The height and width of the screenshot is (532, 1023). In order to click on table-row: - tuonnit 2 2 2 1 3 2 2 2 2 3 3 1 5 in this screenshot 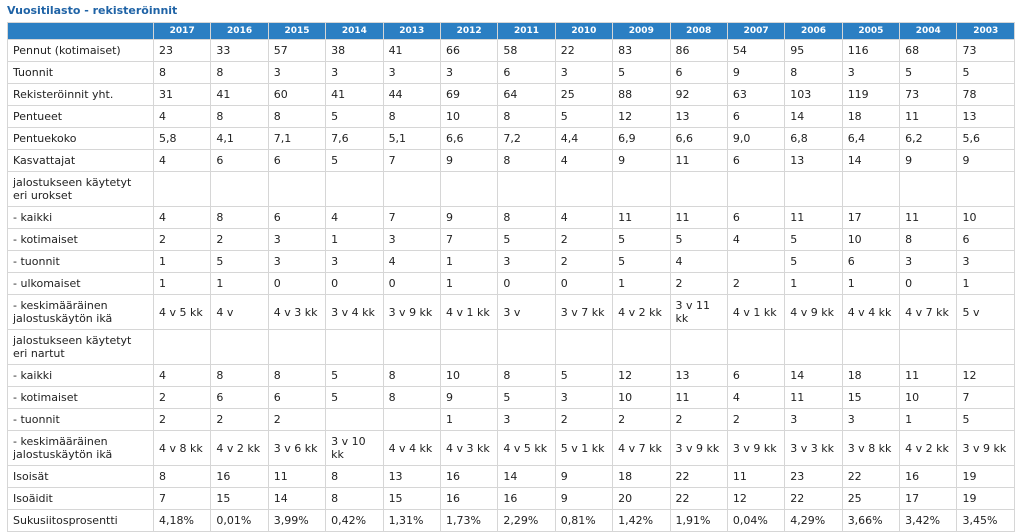, I will do `click(511, 419)`.